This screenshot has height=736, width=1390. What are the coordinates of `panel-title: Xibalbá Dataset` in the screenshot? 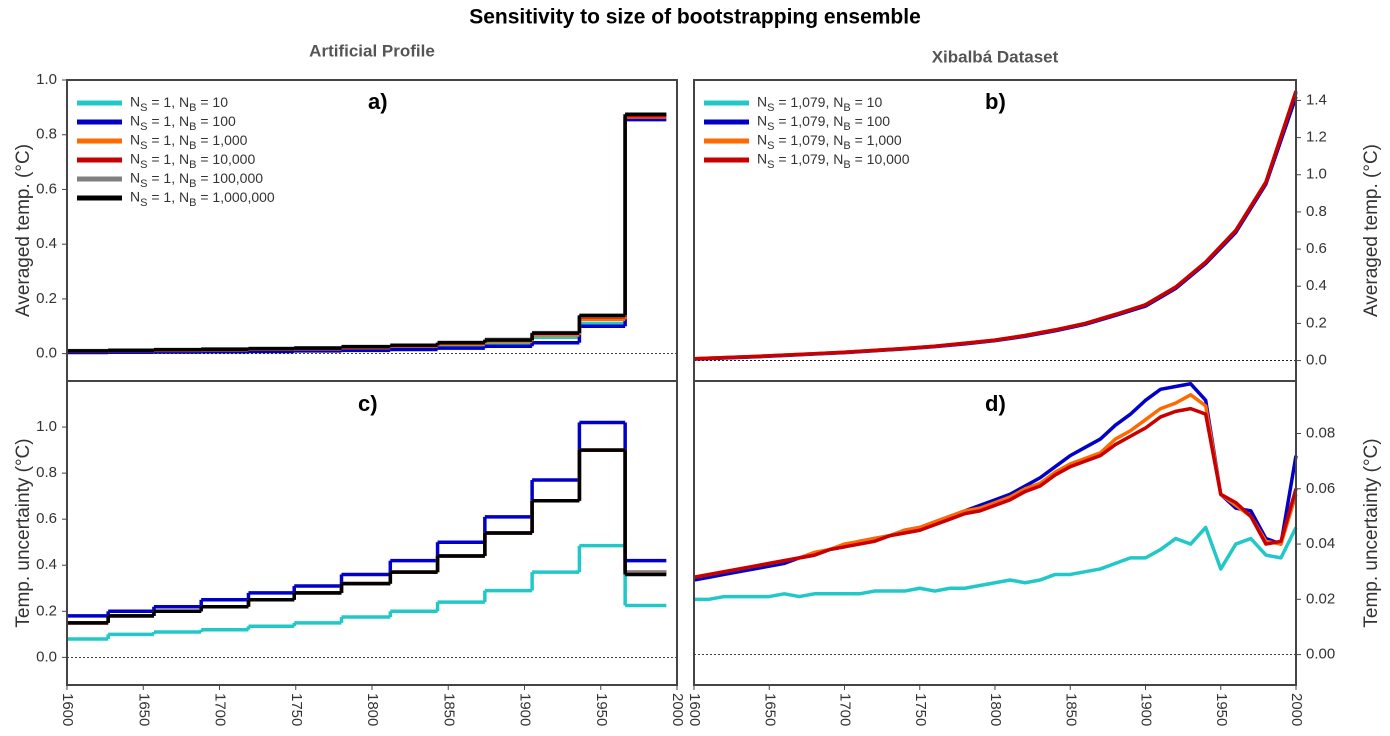 It's located at (995, 56).